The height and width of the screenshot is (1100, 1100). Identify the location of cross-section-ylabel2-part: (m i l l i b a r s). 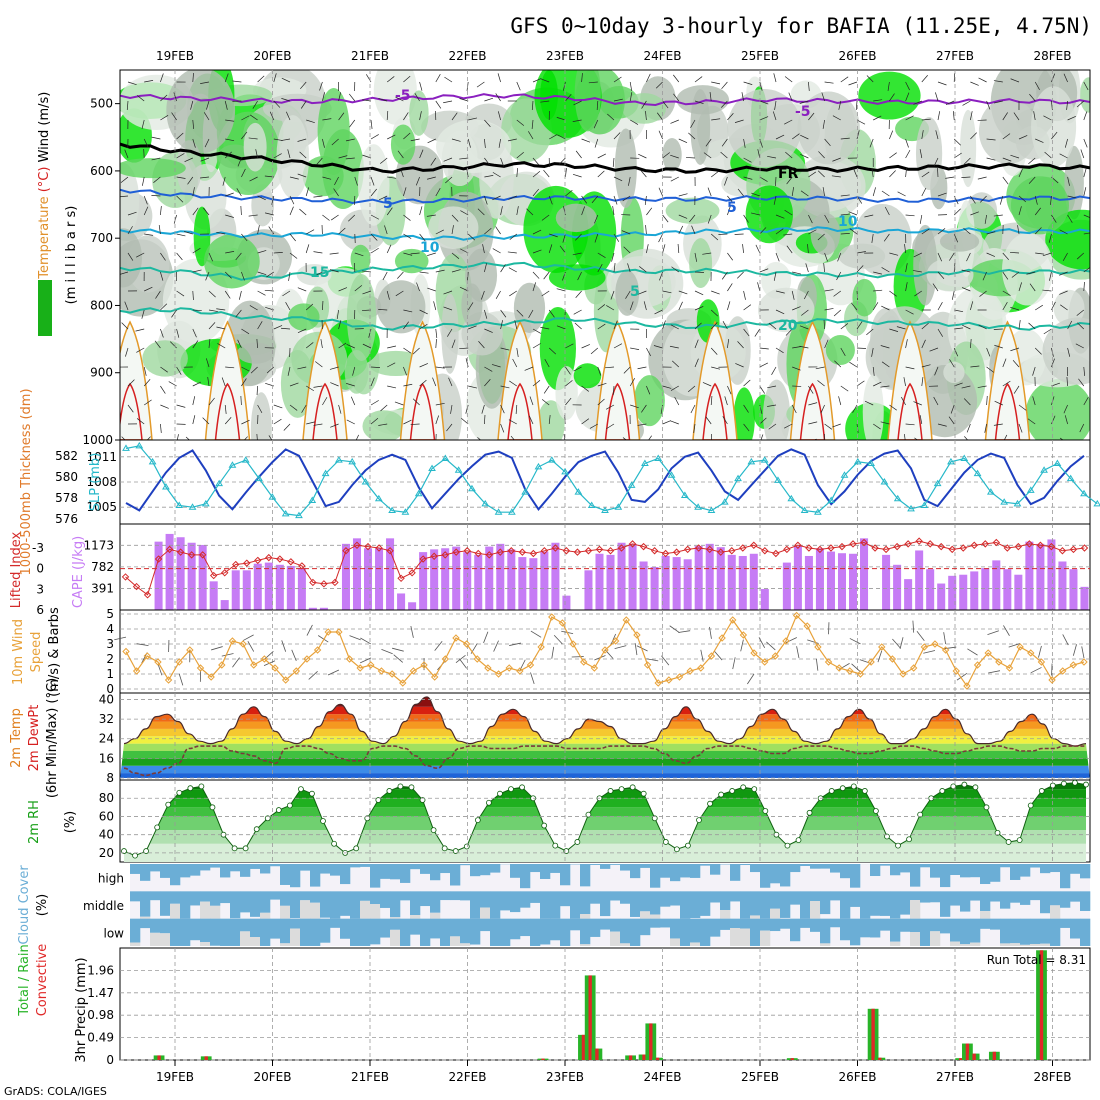
(71, 255).